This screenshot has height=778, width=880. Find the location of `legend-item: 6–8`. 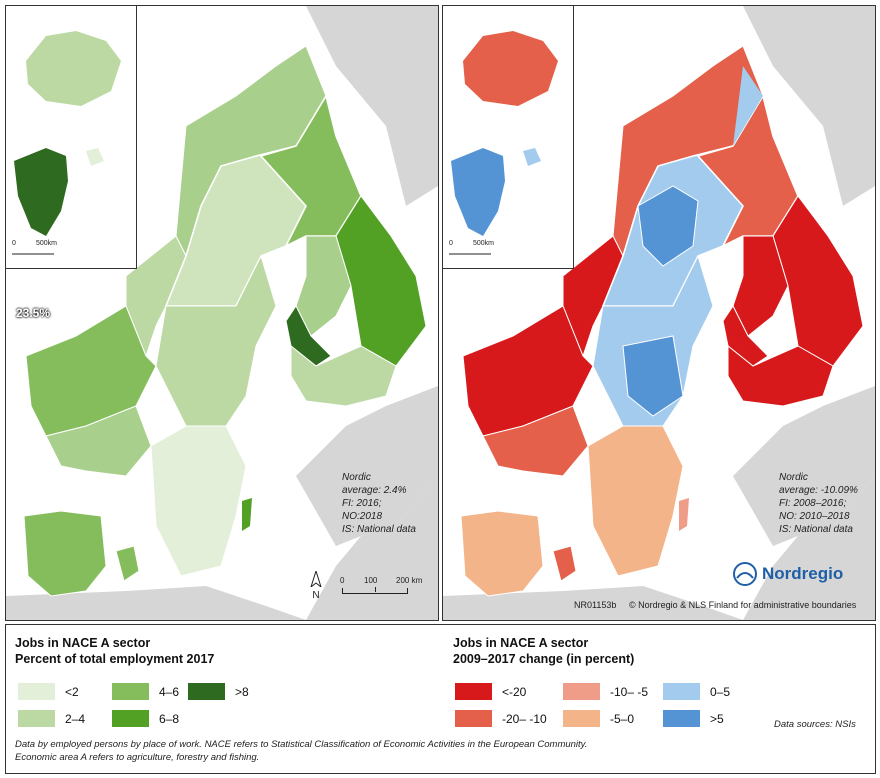

legend-item: 6–8 is located at coordinates (145, 718).